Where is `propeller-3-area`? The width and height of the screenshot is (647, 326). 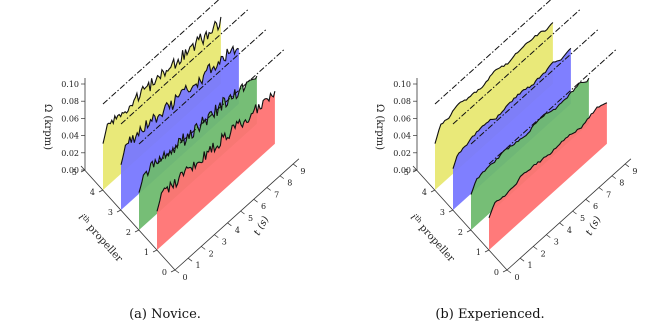
propeller-3-area is located at coordinates (512, 129).